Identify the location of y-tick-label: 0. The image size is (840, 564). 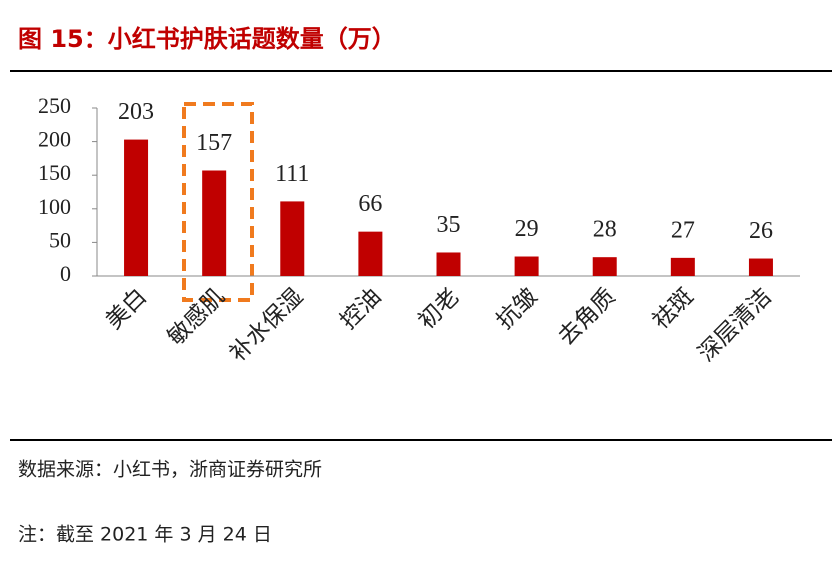
(65, 273).